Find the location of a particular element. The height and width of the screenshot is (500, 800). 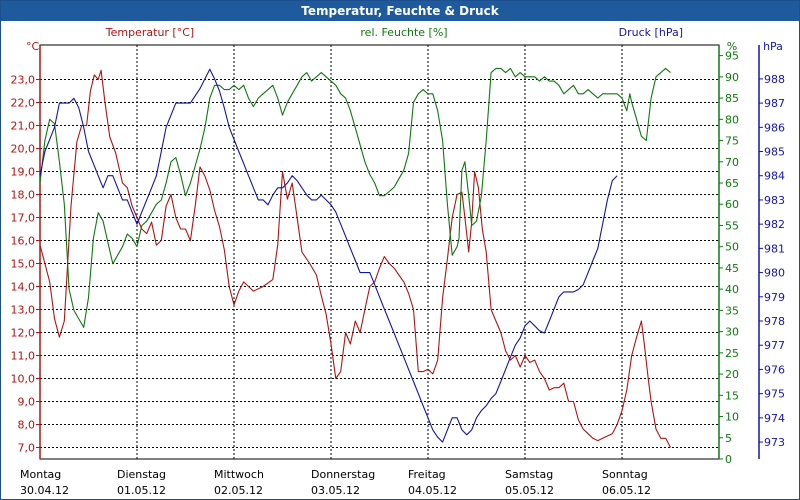

pressure-tick-label: 979 is located at coordinates (774, 297).